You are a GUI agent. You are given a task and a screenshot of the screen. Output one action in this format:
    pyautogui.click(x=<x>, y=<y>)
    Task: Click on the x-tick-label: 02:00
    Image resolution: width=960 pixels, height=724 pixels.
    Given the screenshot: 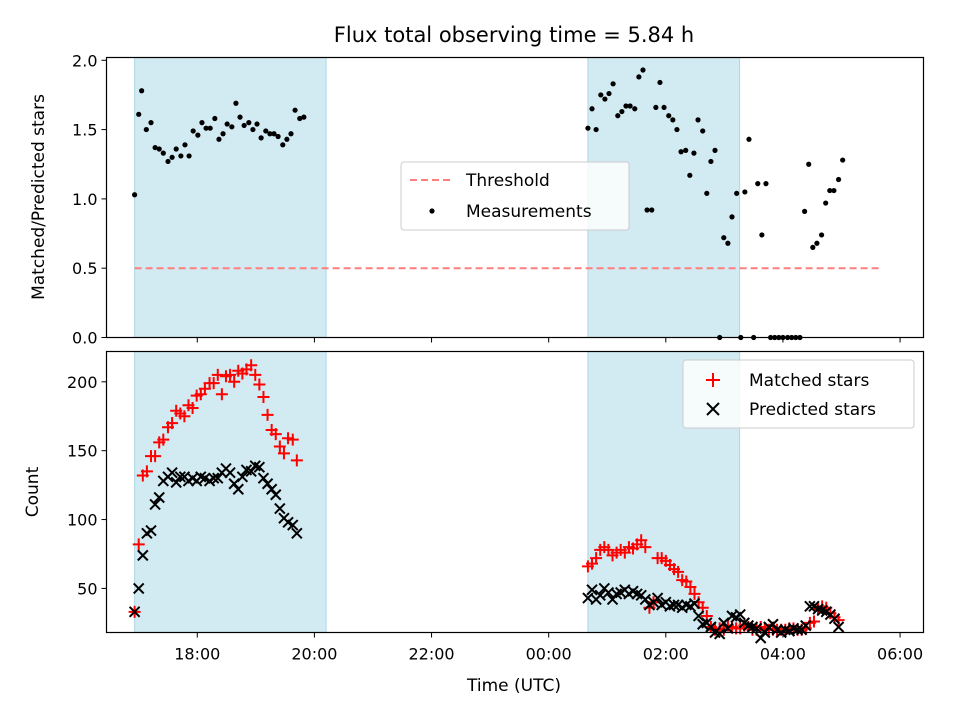 What is the action you would take?
    pyautogui.click(x=666, y=654)
    